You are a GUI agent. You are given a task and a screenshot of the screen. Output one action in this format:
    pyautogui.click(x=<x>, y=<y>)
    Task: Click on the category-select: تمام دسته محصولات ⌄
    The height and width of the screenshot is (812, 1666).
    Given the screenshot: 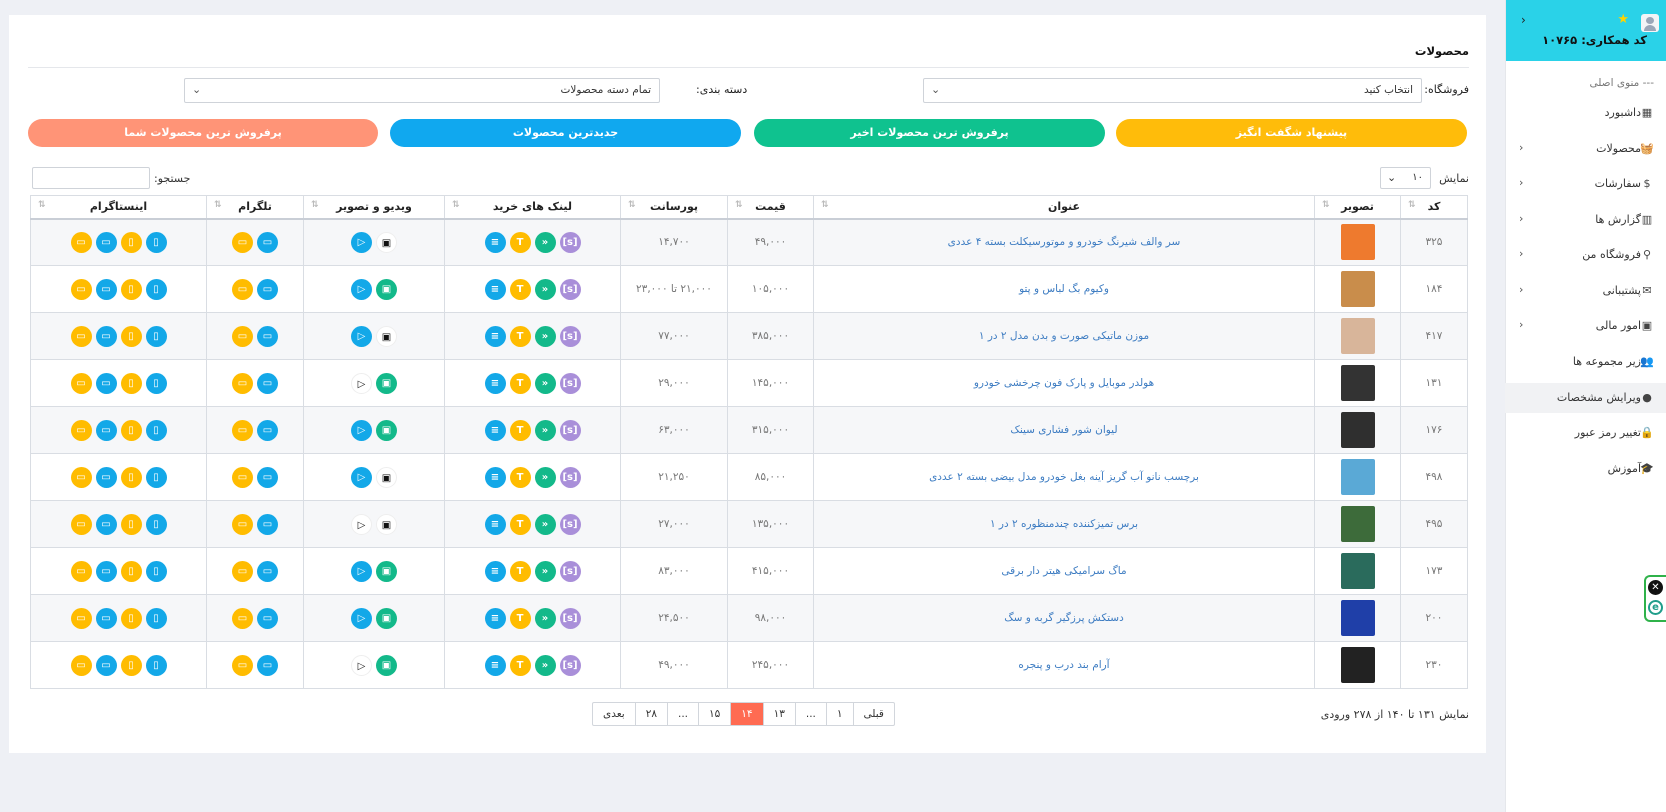 What is the action you would take?
    pyautogui.click(x=422, y=90)
    